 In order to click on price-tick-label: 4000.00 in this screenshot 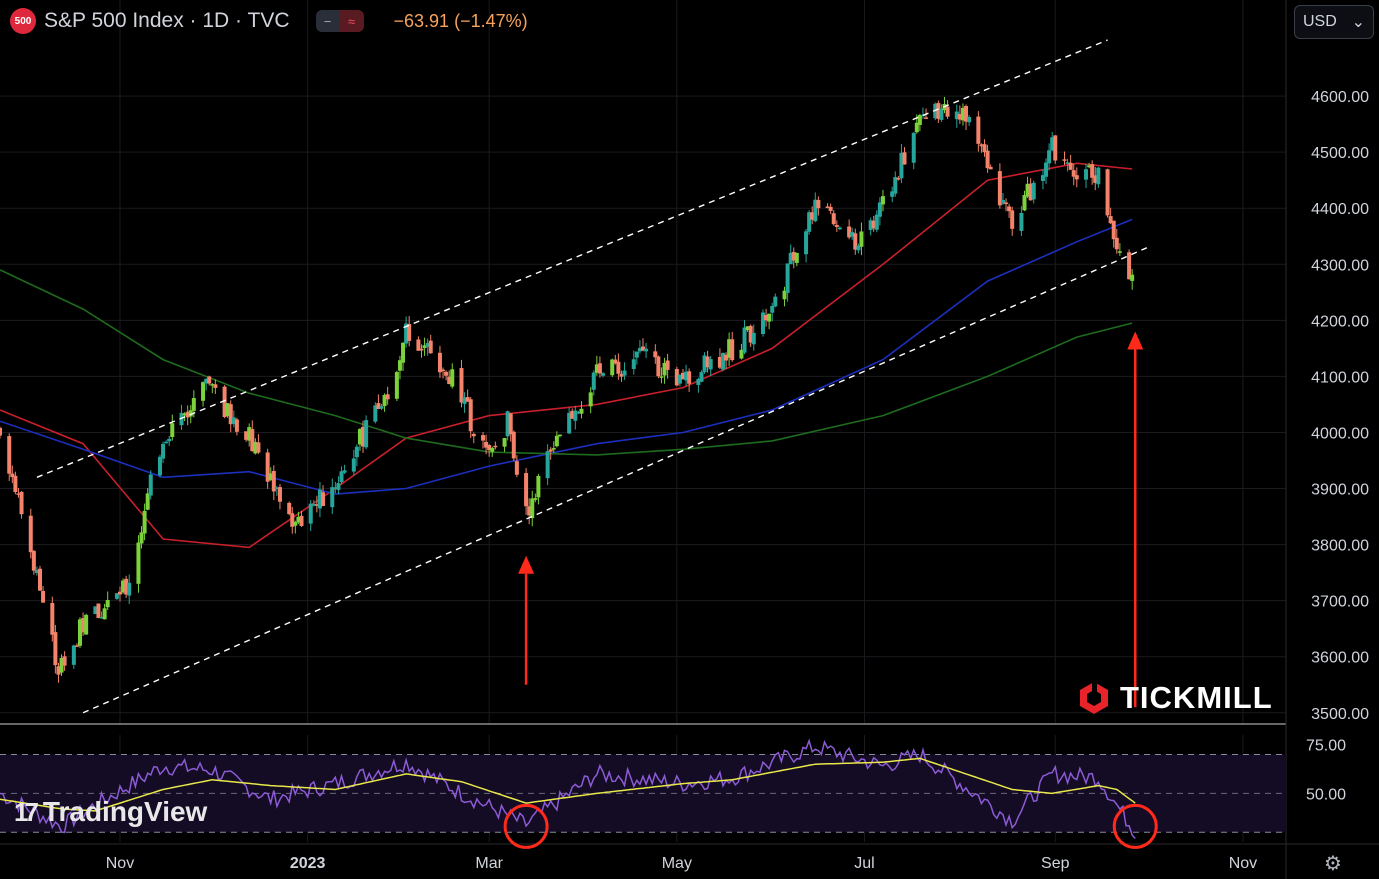, I will do `click(1340, 433)`.